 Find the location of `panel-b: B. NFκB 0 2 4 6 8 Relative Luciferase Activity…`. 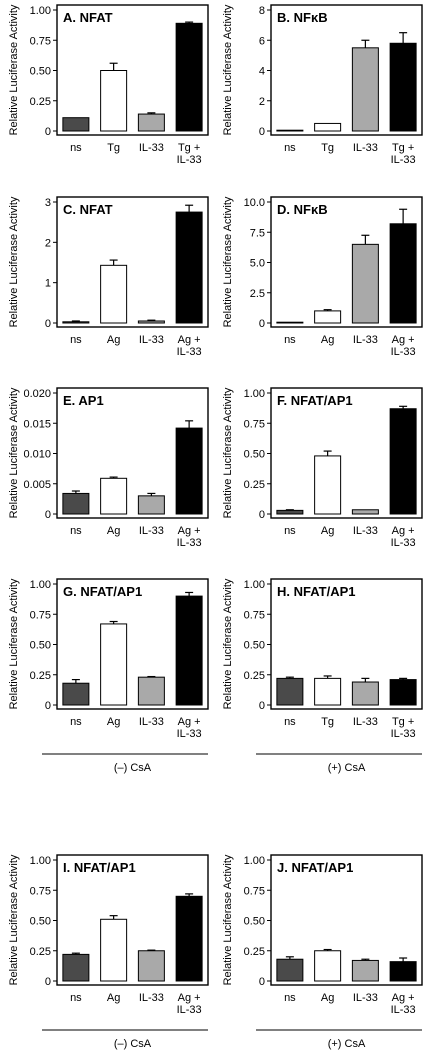

panel-b: B. NFκB 0 2 4 6 8 Relative Luciferase Activity… is located at coordinates (322, 85).